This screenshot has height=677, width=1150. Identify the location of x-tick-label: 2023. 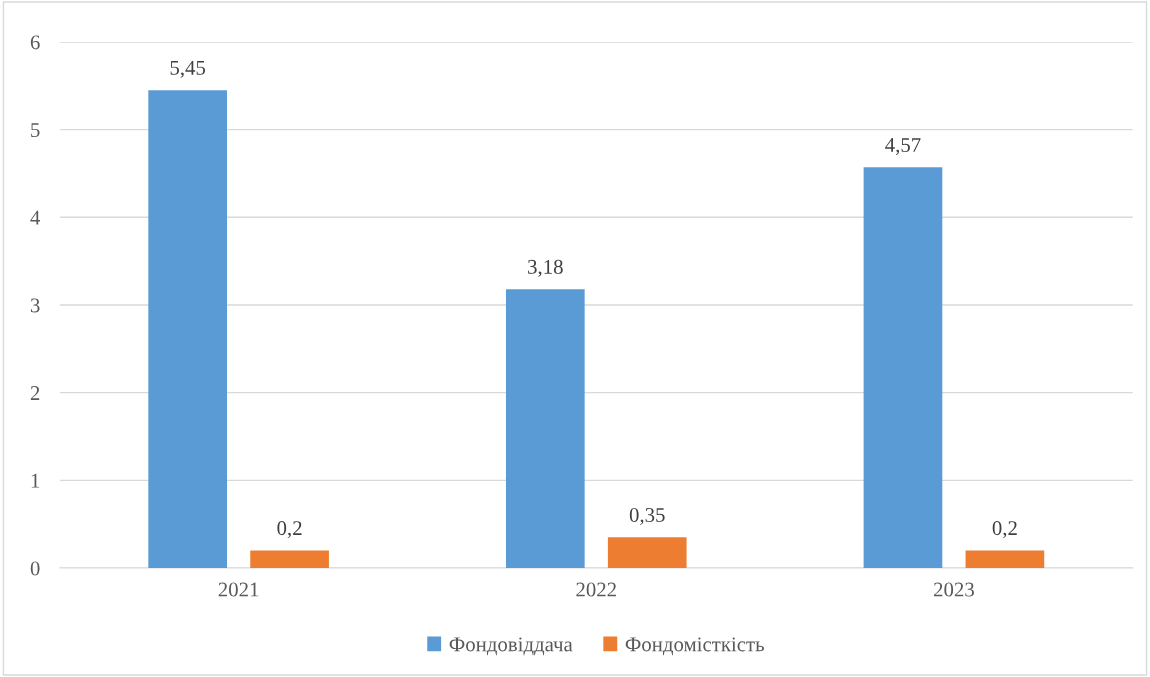
(954, 589).